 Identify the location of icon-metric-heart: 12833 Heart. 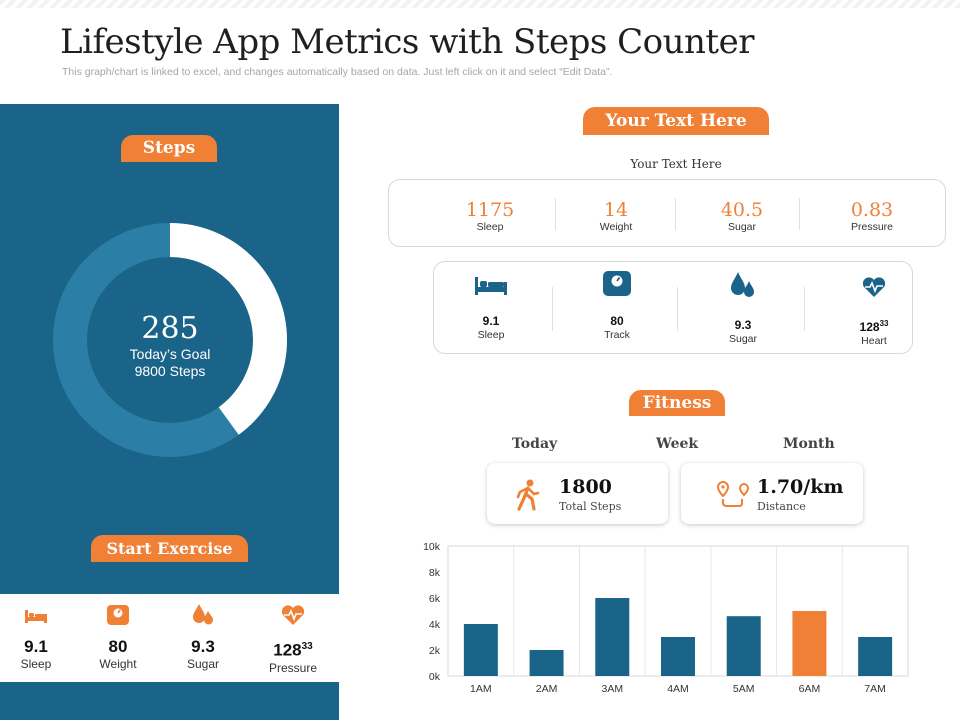
(874, 311).